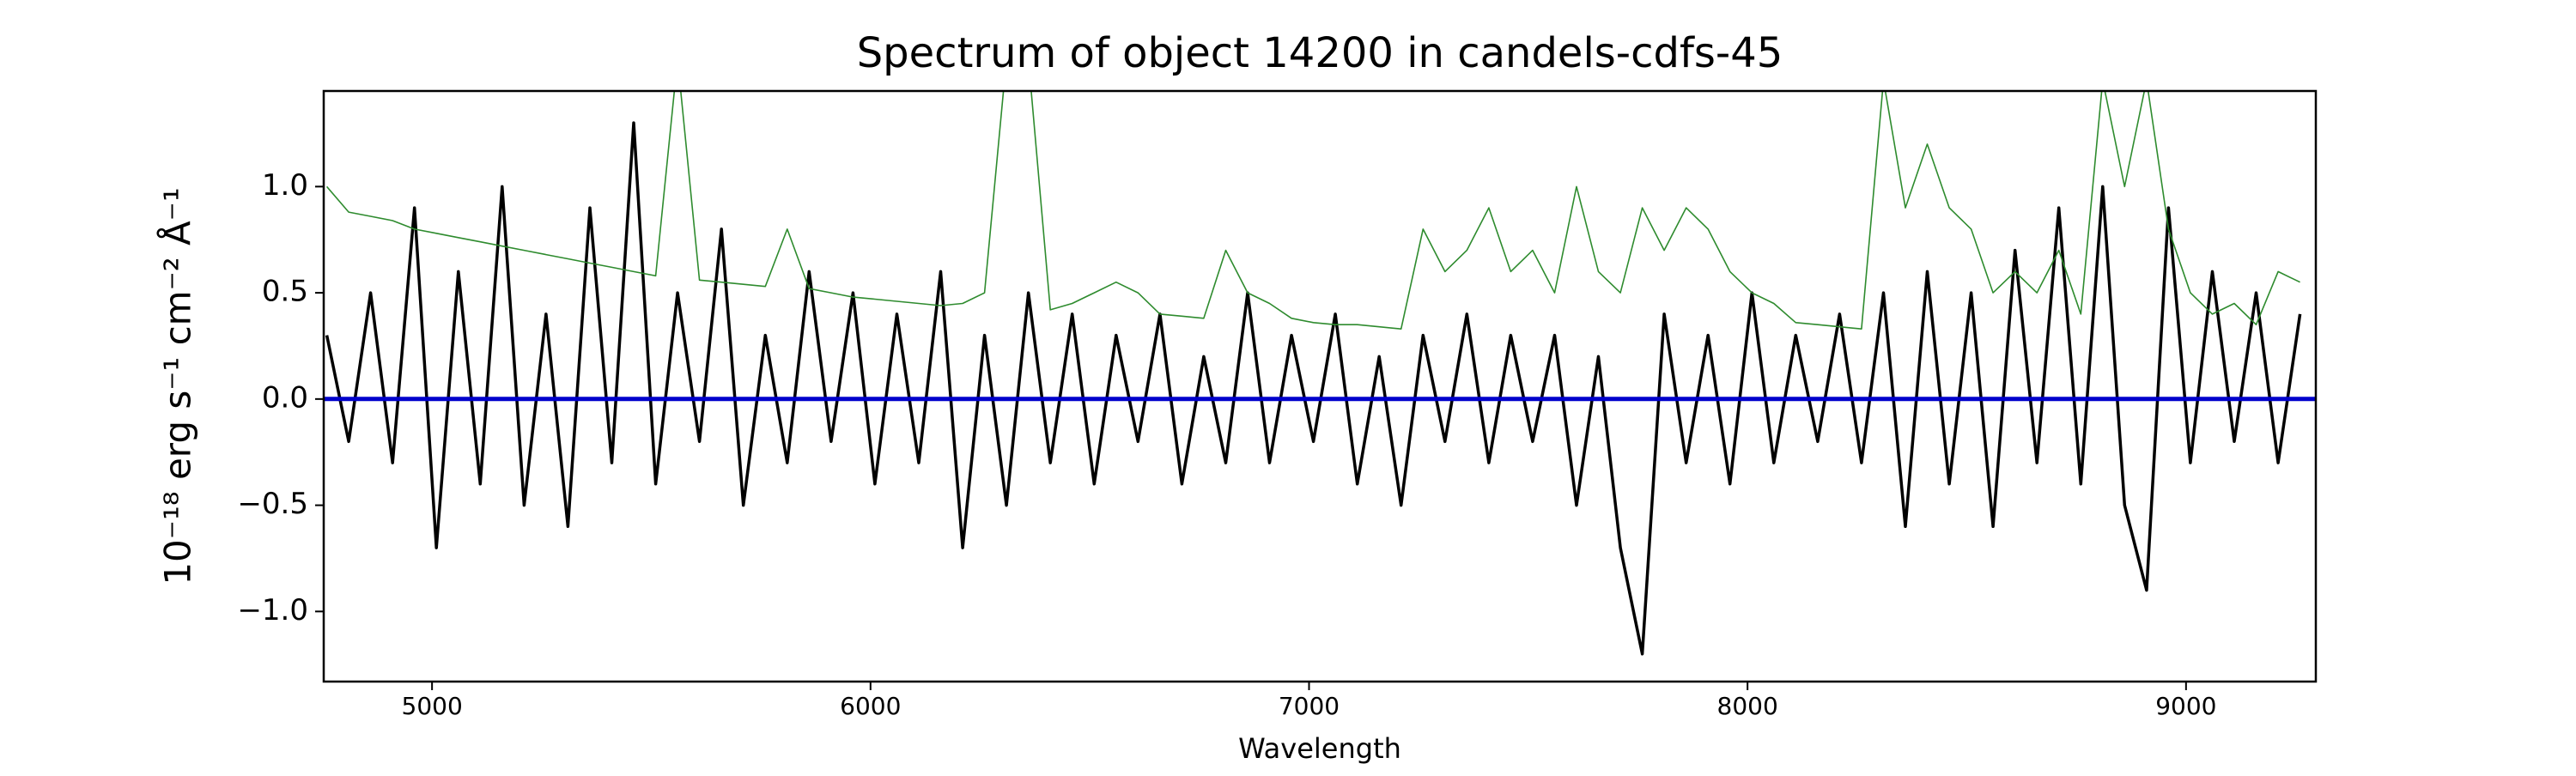 This screenshot has height=776, width=2576. Describe the element at coordinates (432, 706) in the screenshot. I see `x-tick-label: 5000` at that location.